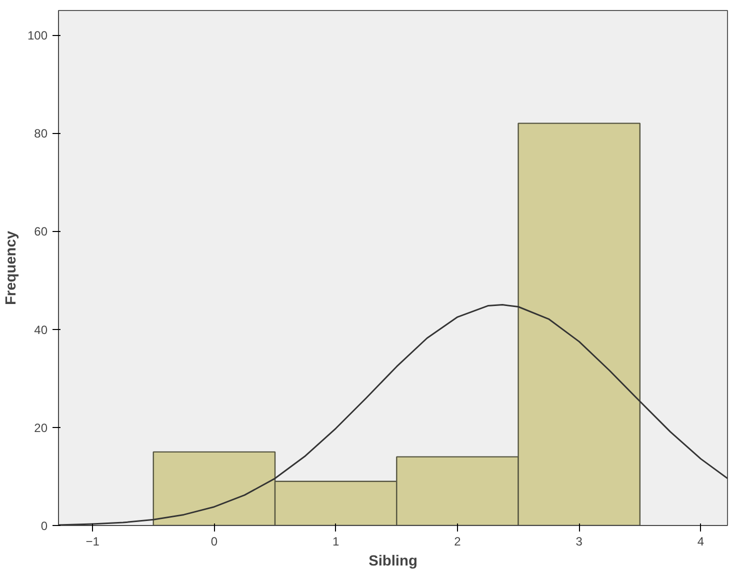 This screenshot has height=572, width=729. What do you see at coordinates (336, 541) in the screenshot?
I see `x-tick-label: 1` at bounding box center [336, 541].